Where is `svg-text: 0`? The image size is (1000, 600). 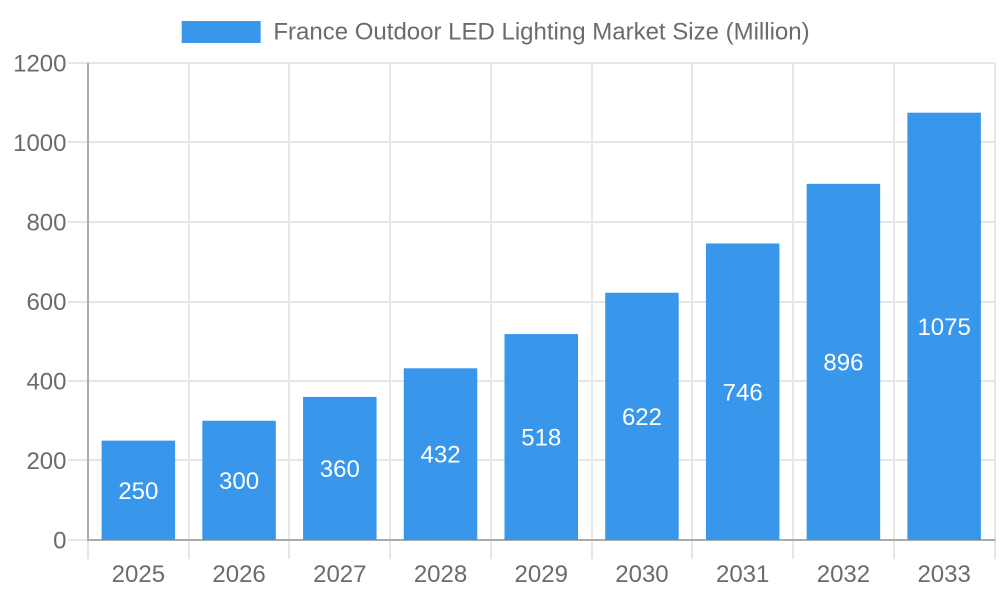
svg-text: 0 is located at coordinates (59, 541).